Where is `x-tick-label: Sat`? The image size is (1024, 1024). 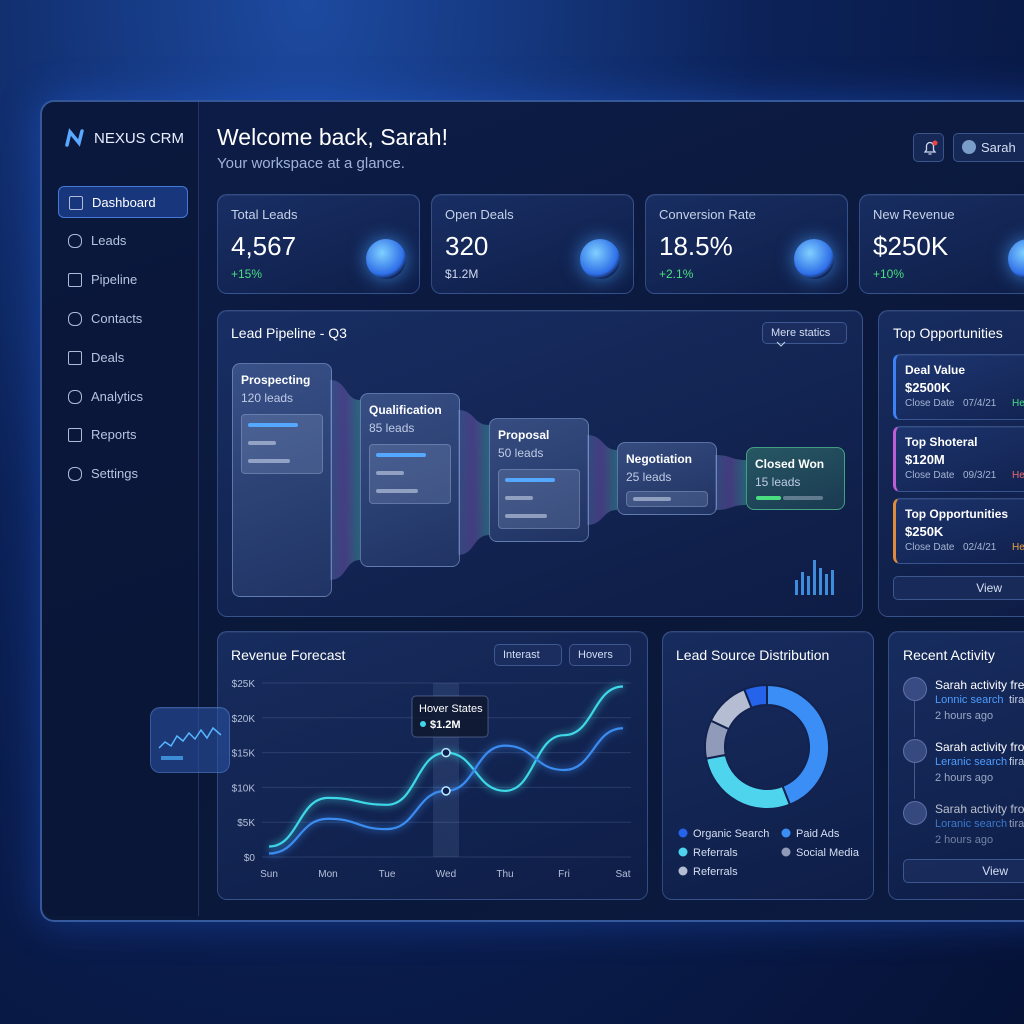 x-tick-label: Sat is located at coordinates (622, 874).